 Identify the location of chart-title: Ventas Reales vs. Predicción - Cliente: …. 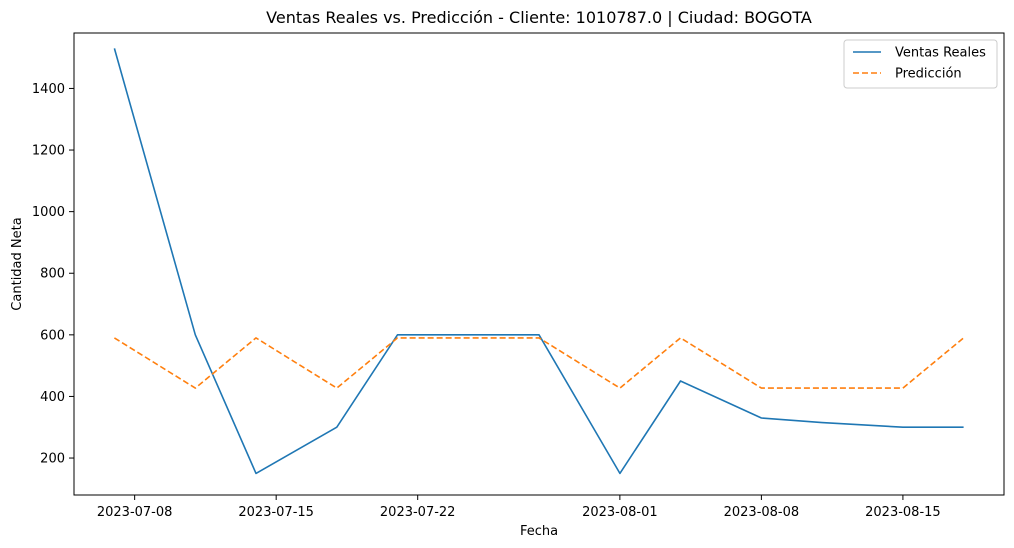
(539, 17).